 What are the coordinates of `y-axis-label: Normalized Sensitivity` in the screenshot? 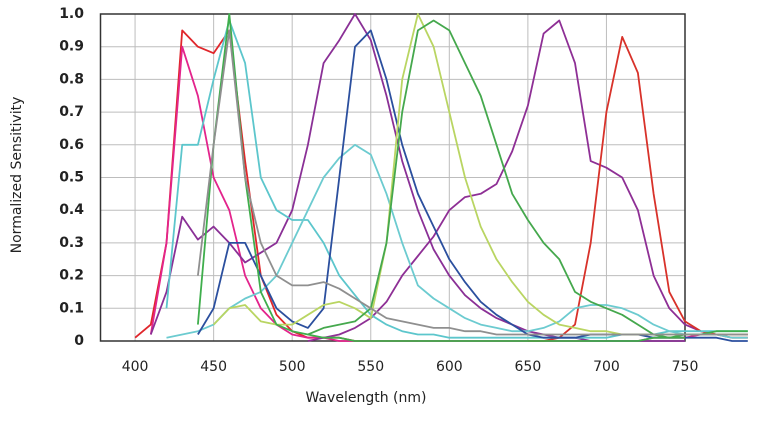 It's located at (17, 175).